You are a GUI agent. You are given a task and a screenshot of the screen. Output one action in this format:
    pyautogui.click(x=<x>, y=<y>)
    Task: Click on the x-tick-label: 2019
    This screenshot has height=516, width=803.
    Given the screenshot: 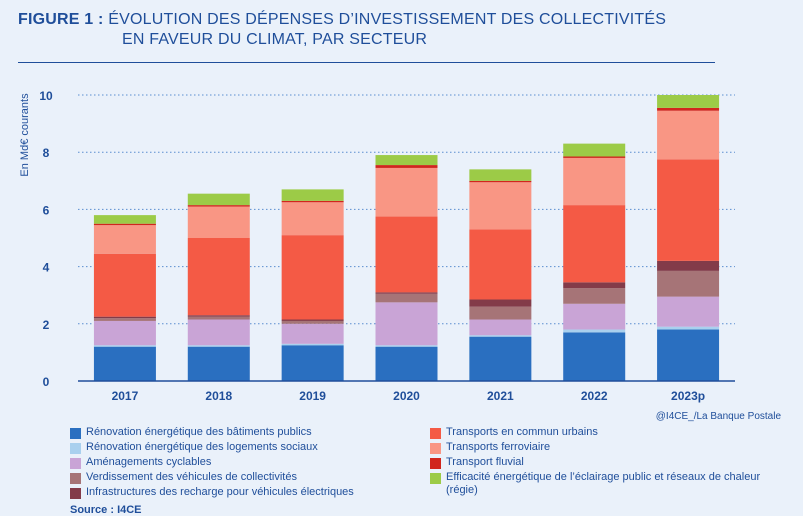 What is the action you would take?
    pyautogui.click(x=312, y=396)
    